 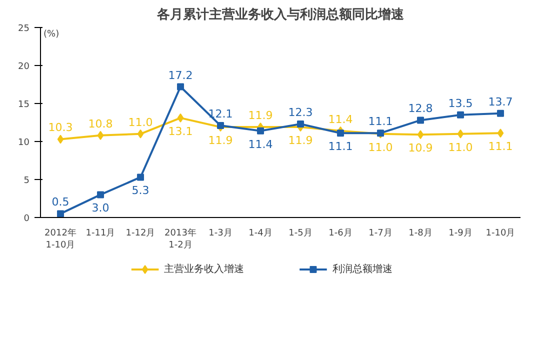 What do you see at coordinates (60, 127) in the screenshot?
I see `data-label: 10.3` at bounding box center [60, 127].